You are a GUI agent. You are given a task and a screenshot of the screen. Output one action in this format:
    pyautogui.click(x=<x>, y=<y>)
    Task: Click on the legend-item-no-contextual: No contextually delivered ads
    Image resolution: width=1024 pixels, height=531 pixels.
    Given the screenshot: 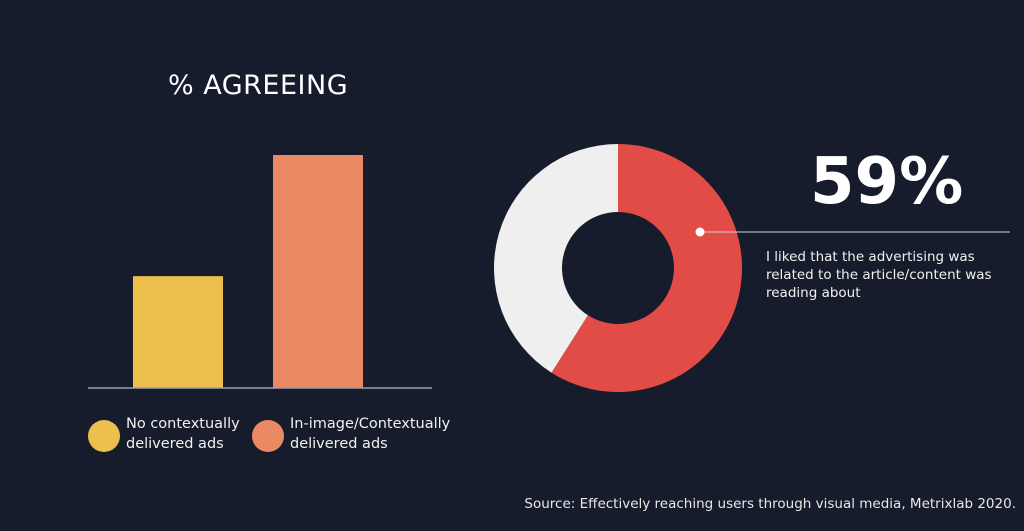 What is the action you would take?
    pyautogui.click(x=177, y=434)
    